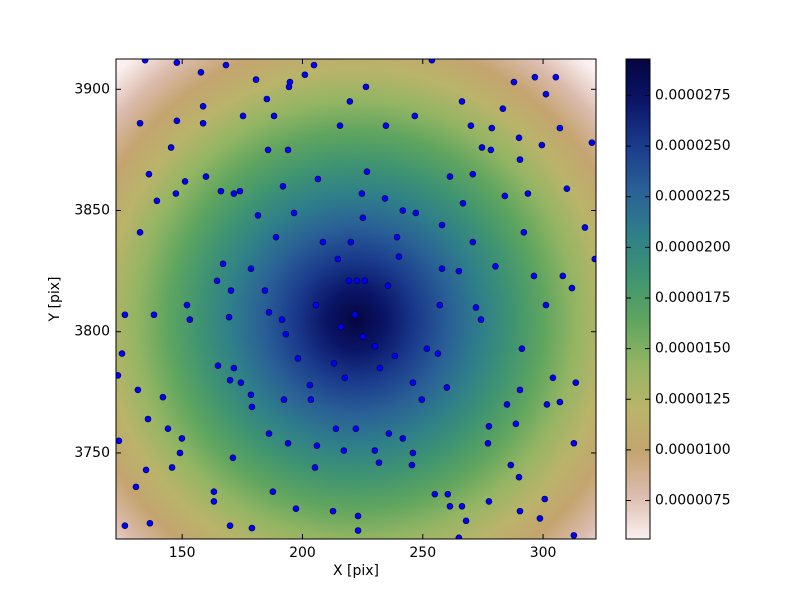 Image resolution: width=800 pixels, height=600 pixels. I want to click on colorbar-tick-label: 0.0000275, so click(693, 95).